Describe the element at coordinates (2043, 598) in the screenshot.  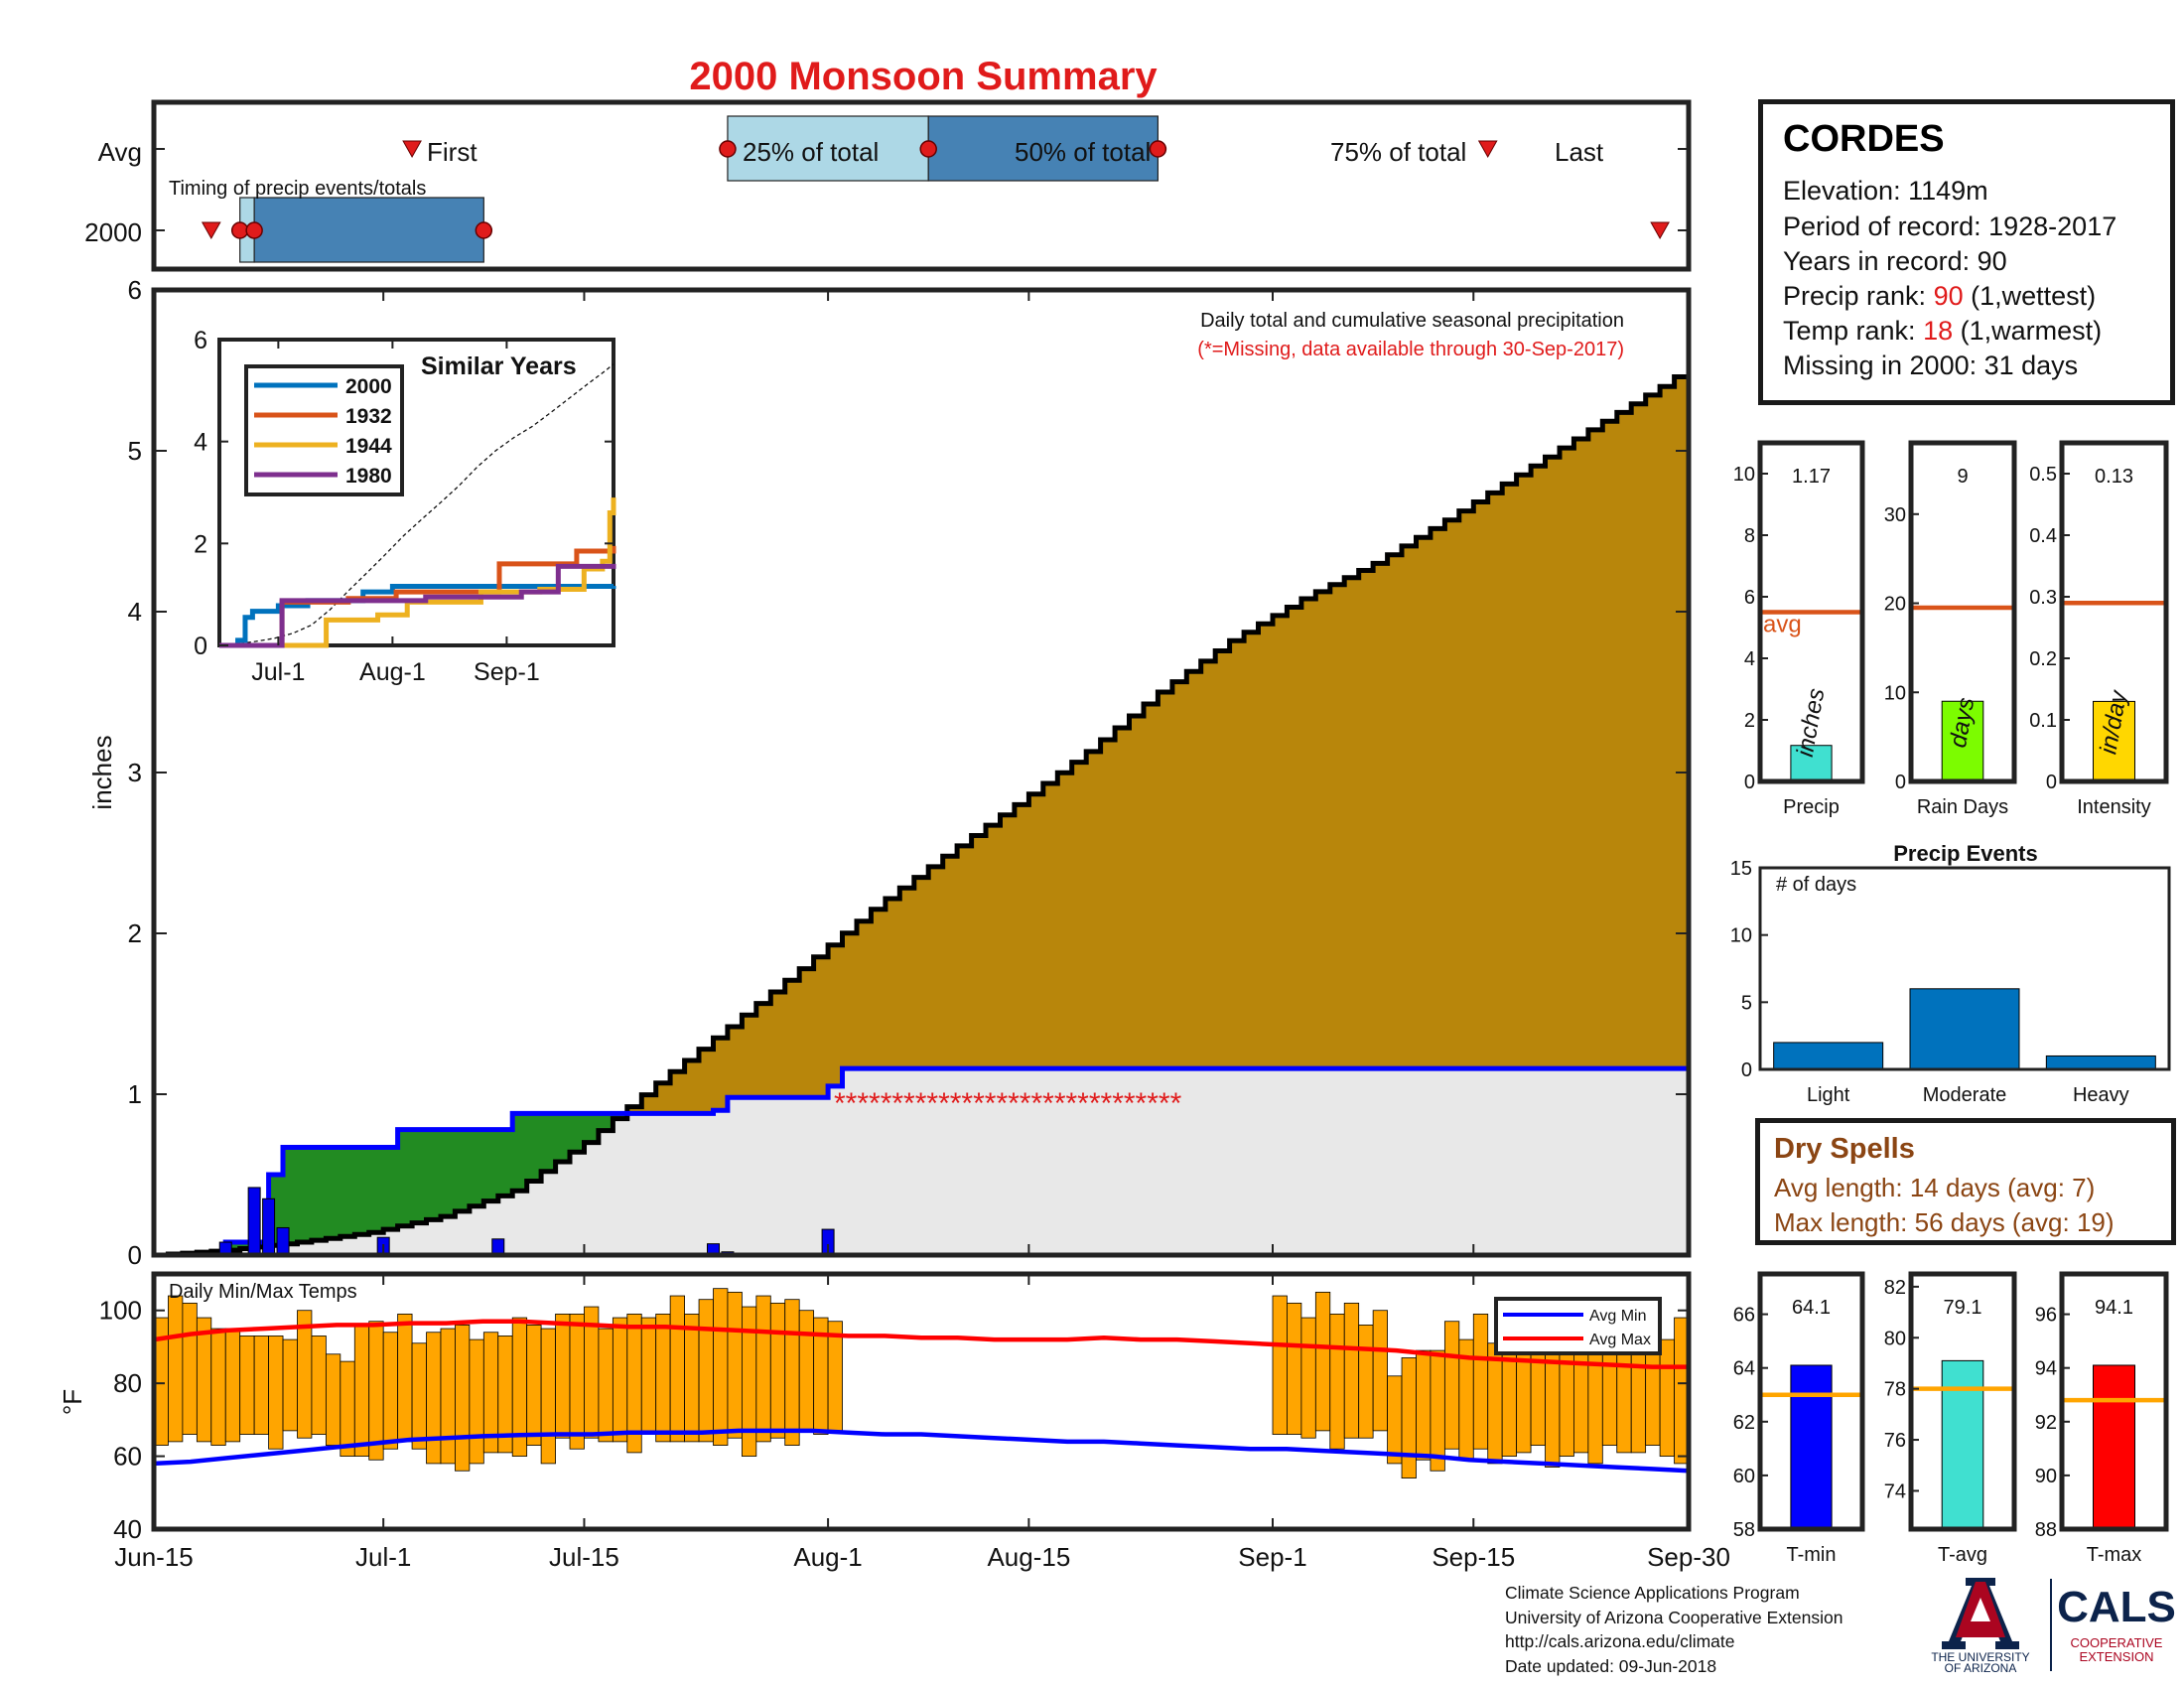
I see `stat-intensity-ytick-label: 0.3` at that location.